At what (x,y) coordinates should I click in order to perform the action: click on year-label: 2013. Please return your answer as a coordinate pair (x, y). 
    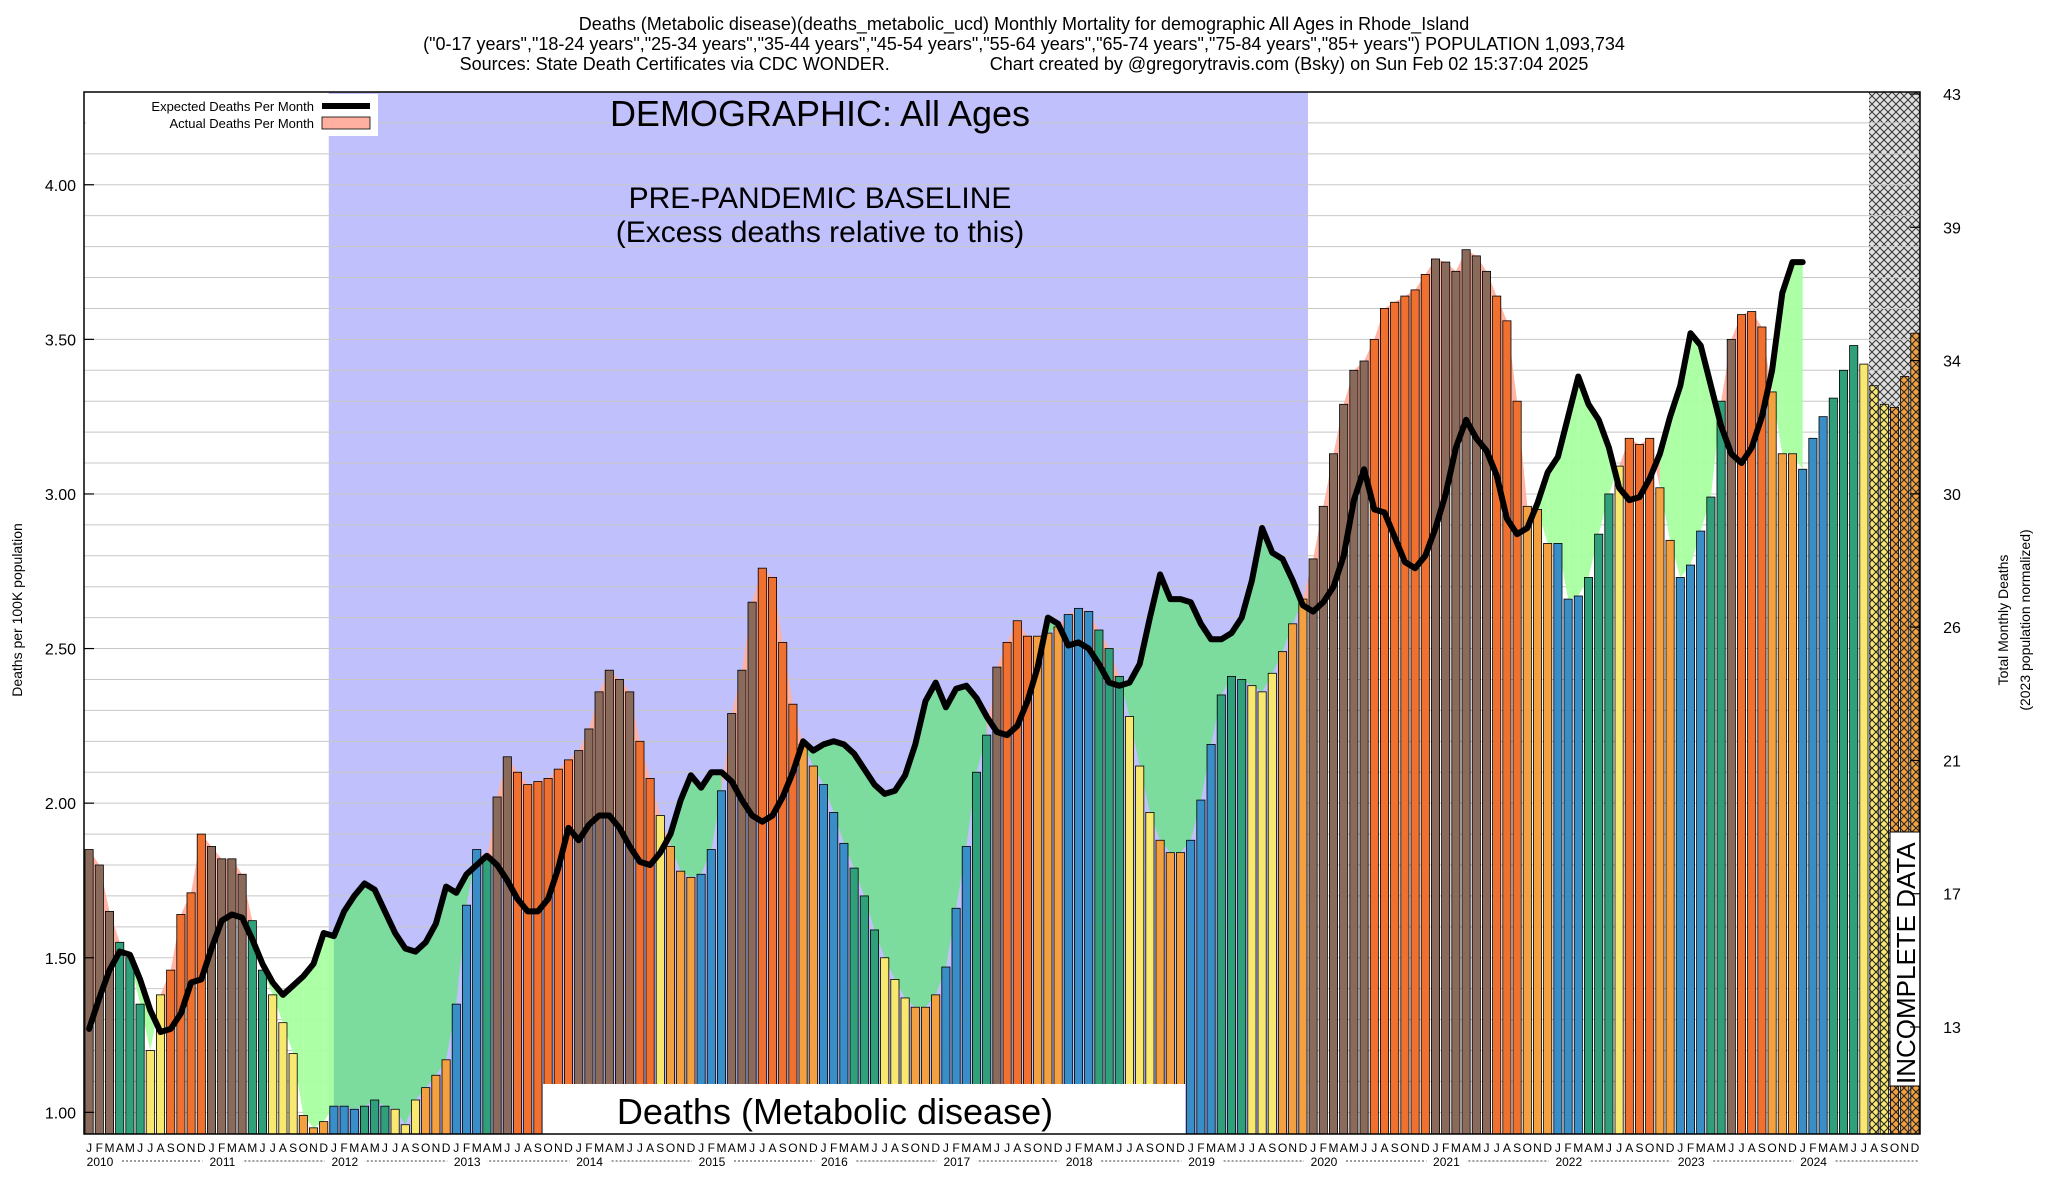
    Looking at the image, I should click on (467, 1162).